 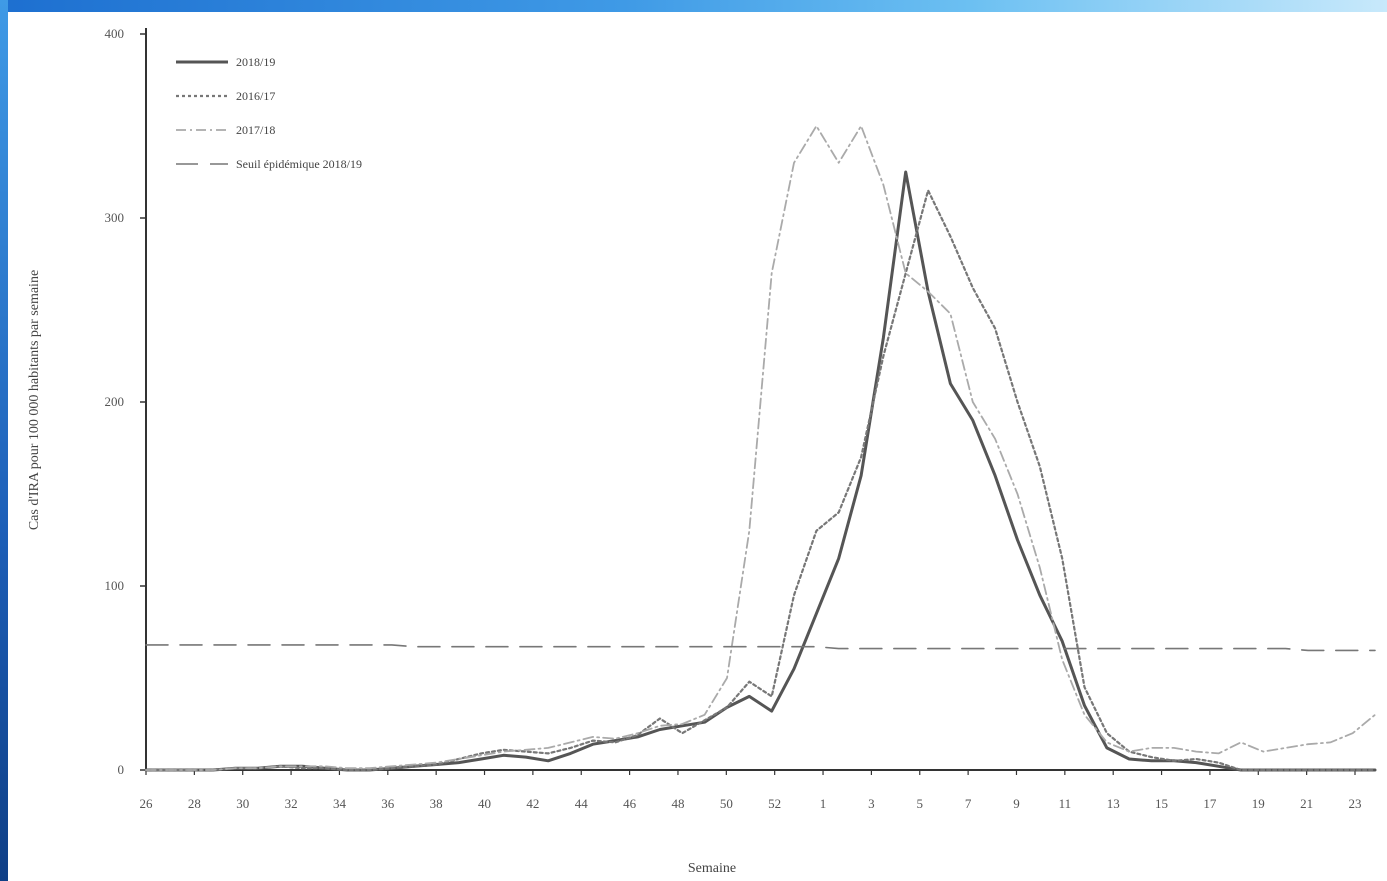 What do you see at coordinates (532, 803) in the screenshot?
I see `x-tick-label: 42` at bounding box center [532, 803].